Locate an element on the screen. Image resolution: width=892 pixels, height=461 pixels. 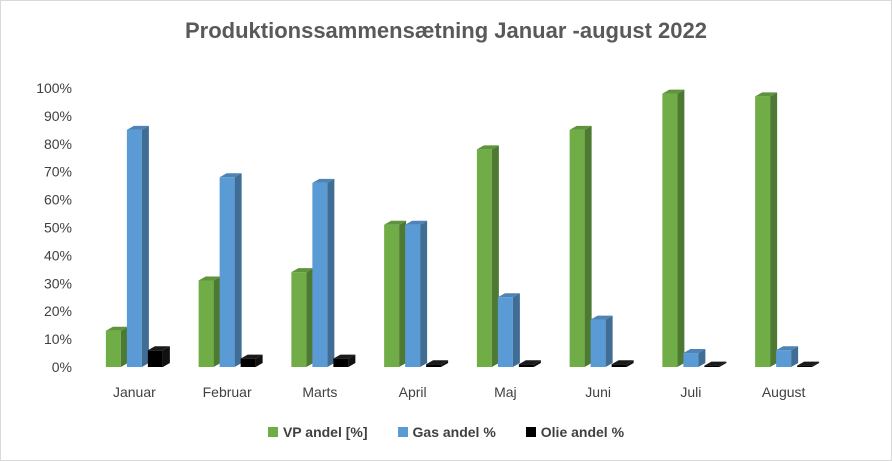
x-tick-label: Juli is located at coordinates (690, 392).